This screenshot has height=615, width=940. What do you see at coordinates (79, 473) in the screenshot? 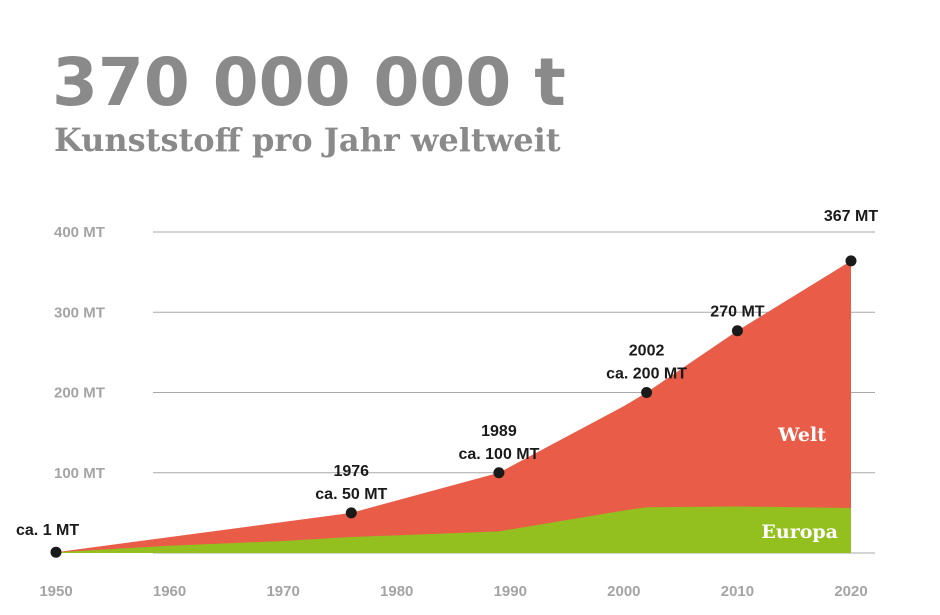
I see `y-tick-label: 100 MT` at bounding box center [79, 473].